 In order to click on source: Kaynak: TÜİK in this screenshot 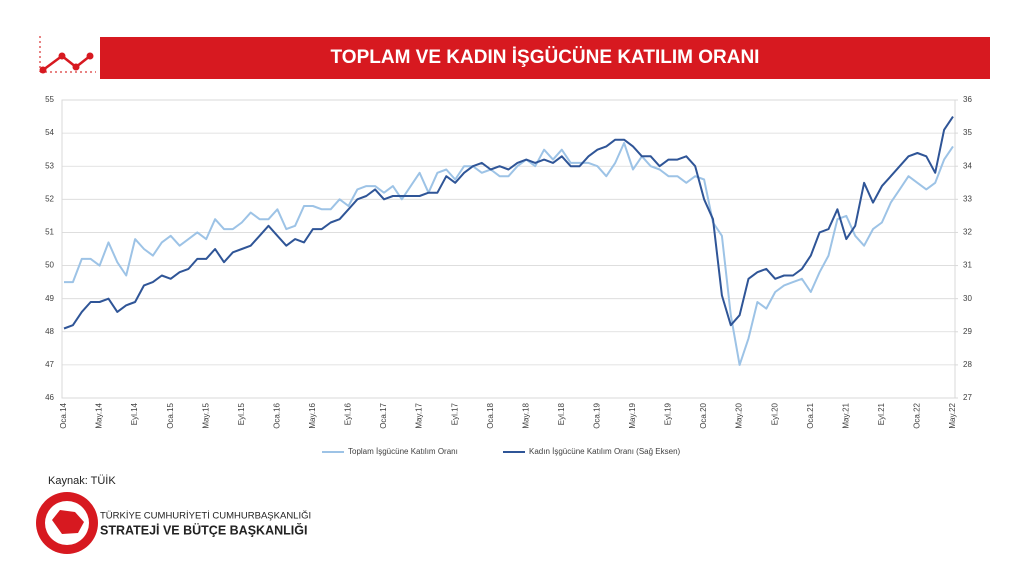, I will do `click(82, 480)`.